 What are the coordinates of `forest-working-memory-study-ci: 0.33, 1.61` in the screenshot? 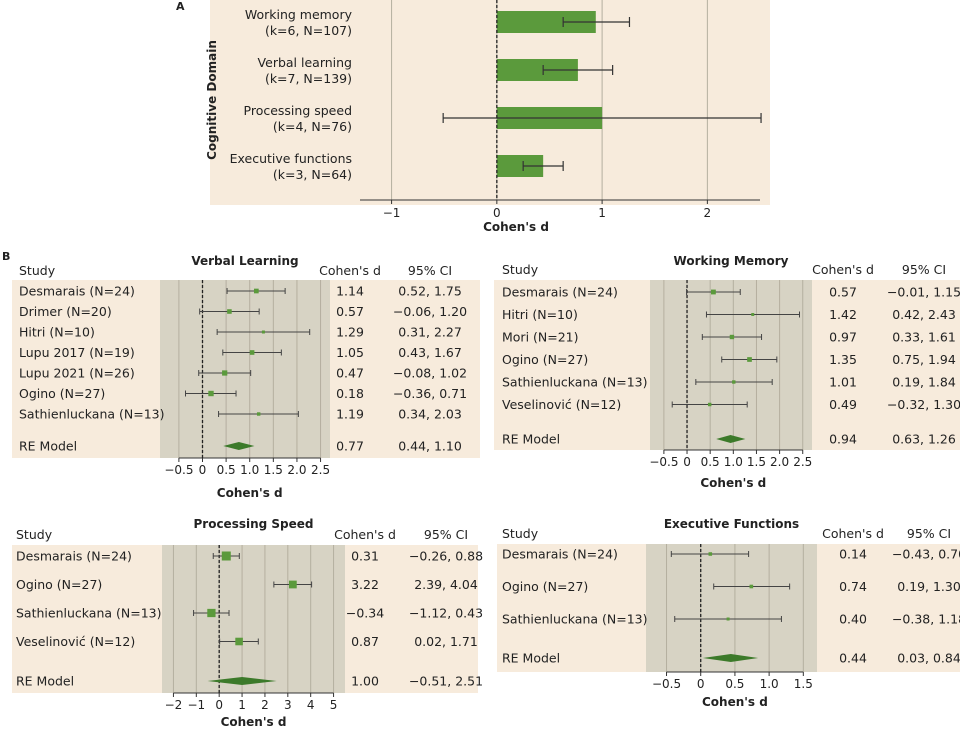 It's located at (924, 337).